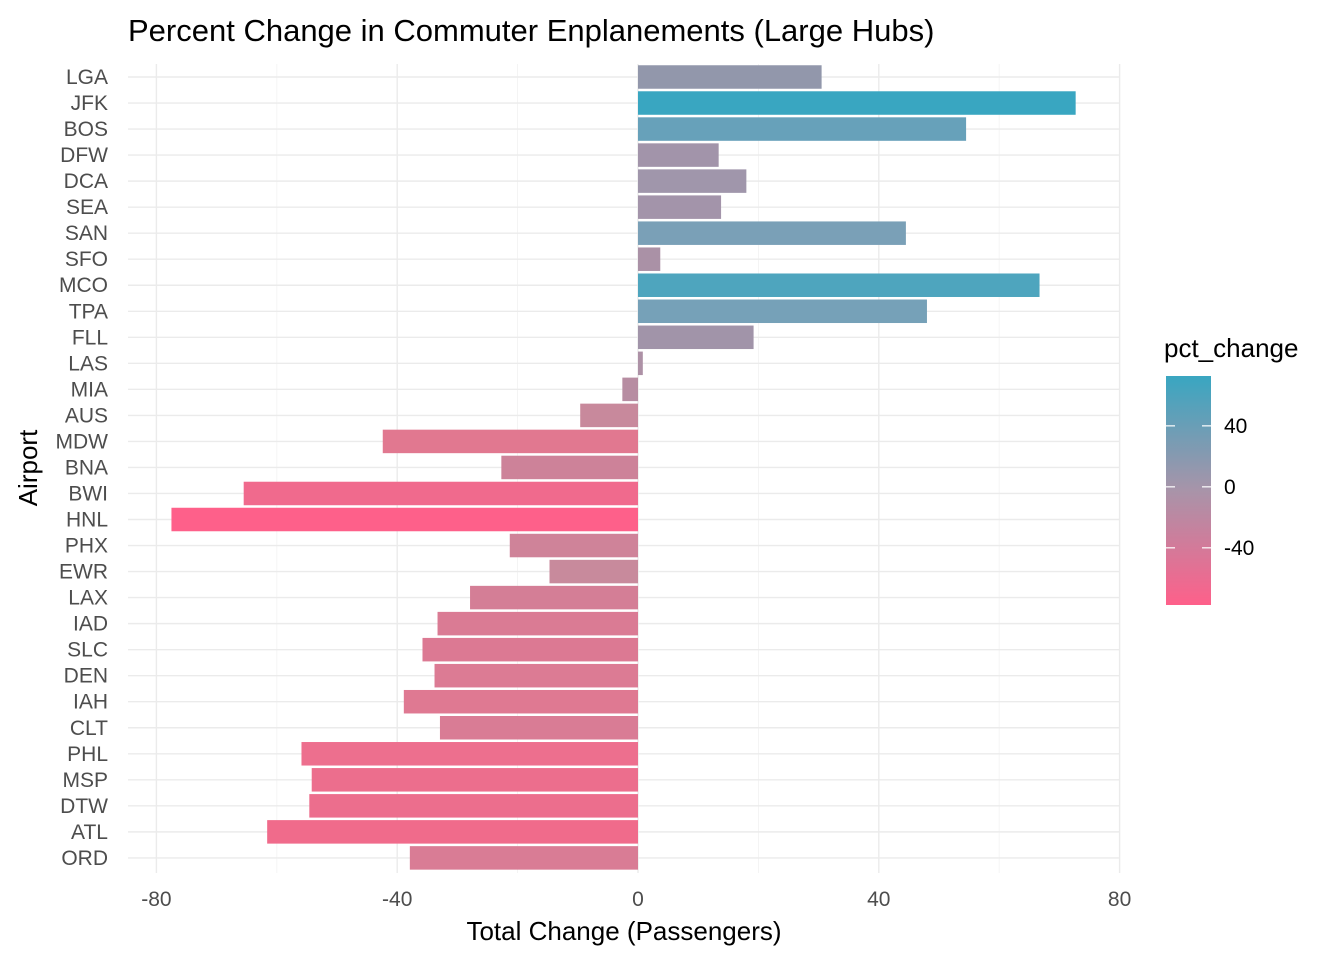 The image size is (1344, 965). Describe the element at coordinates (839, 285) in the screenshot. I see `bar-mco` at that location.